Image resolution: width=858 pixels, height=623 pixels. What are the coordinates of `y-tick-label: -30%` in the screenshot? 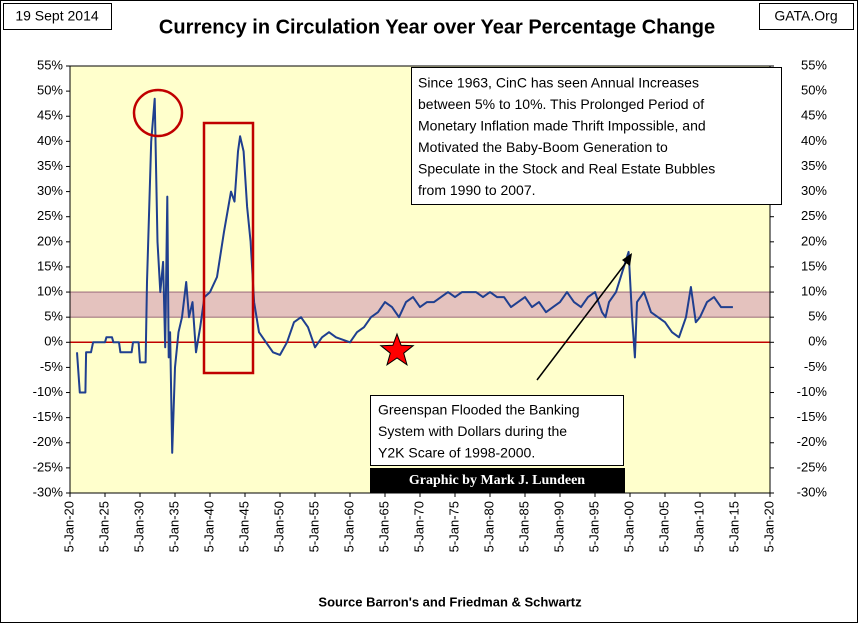 It's located at (48, 491).